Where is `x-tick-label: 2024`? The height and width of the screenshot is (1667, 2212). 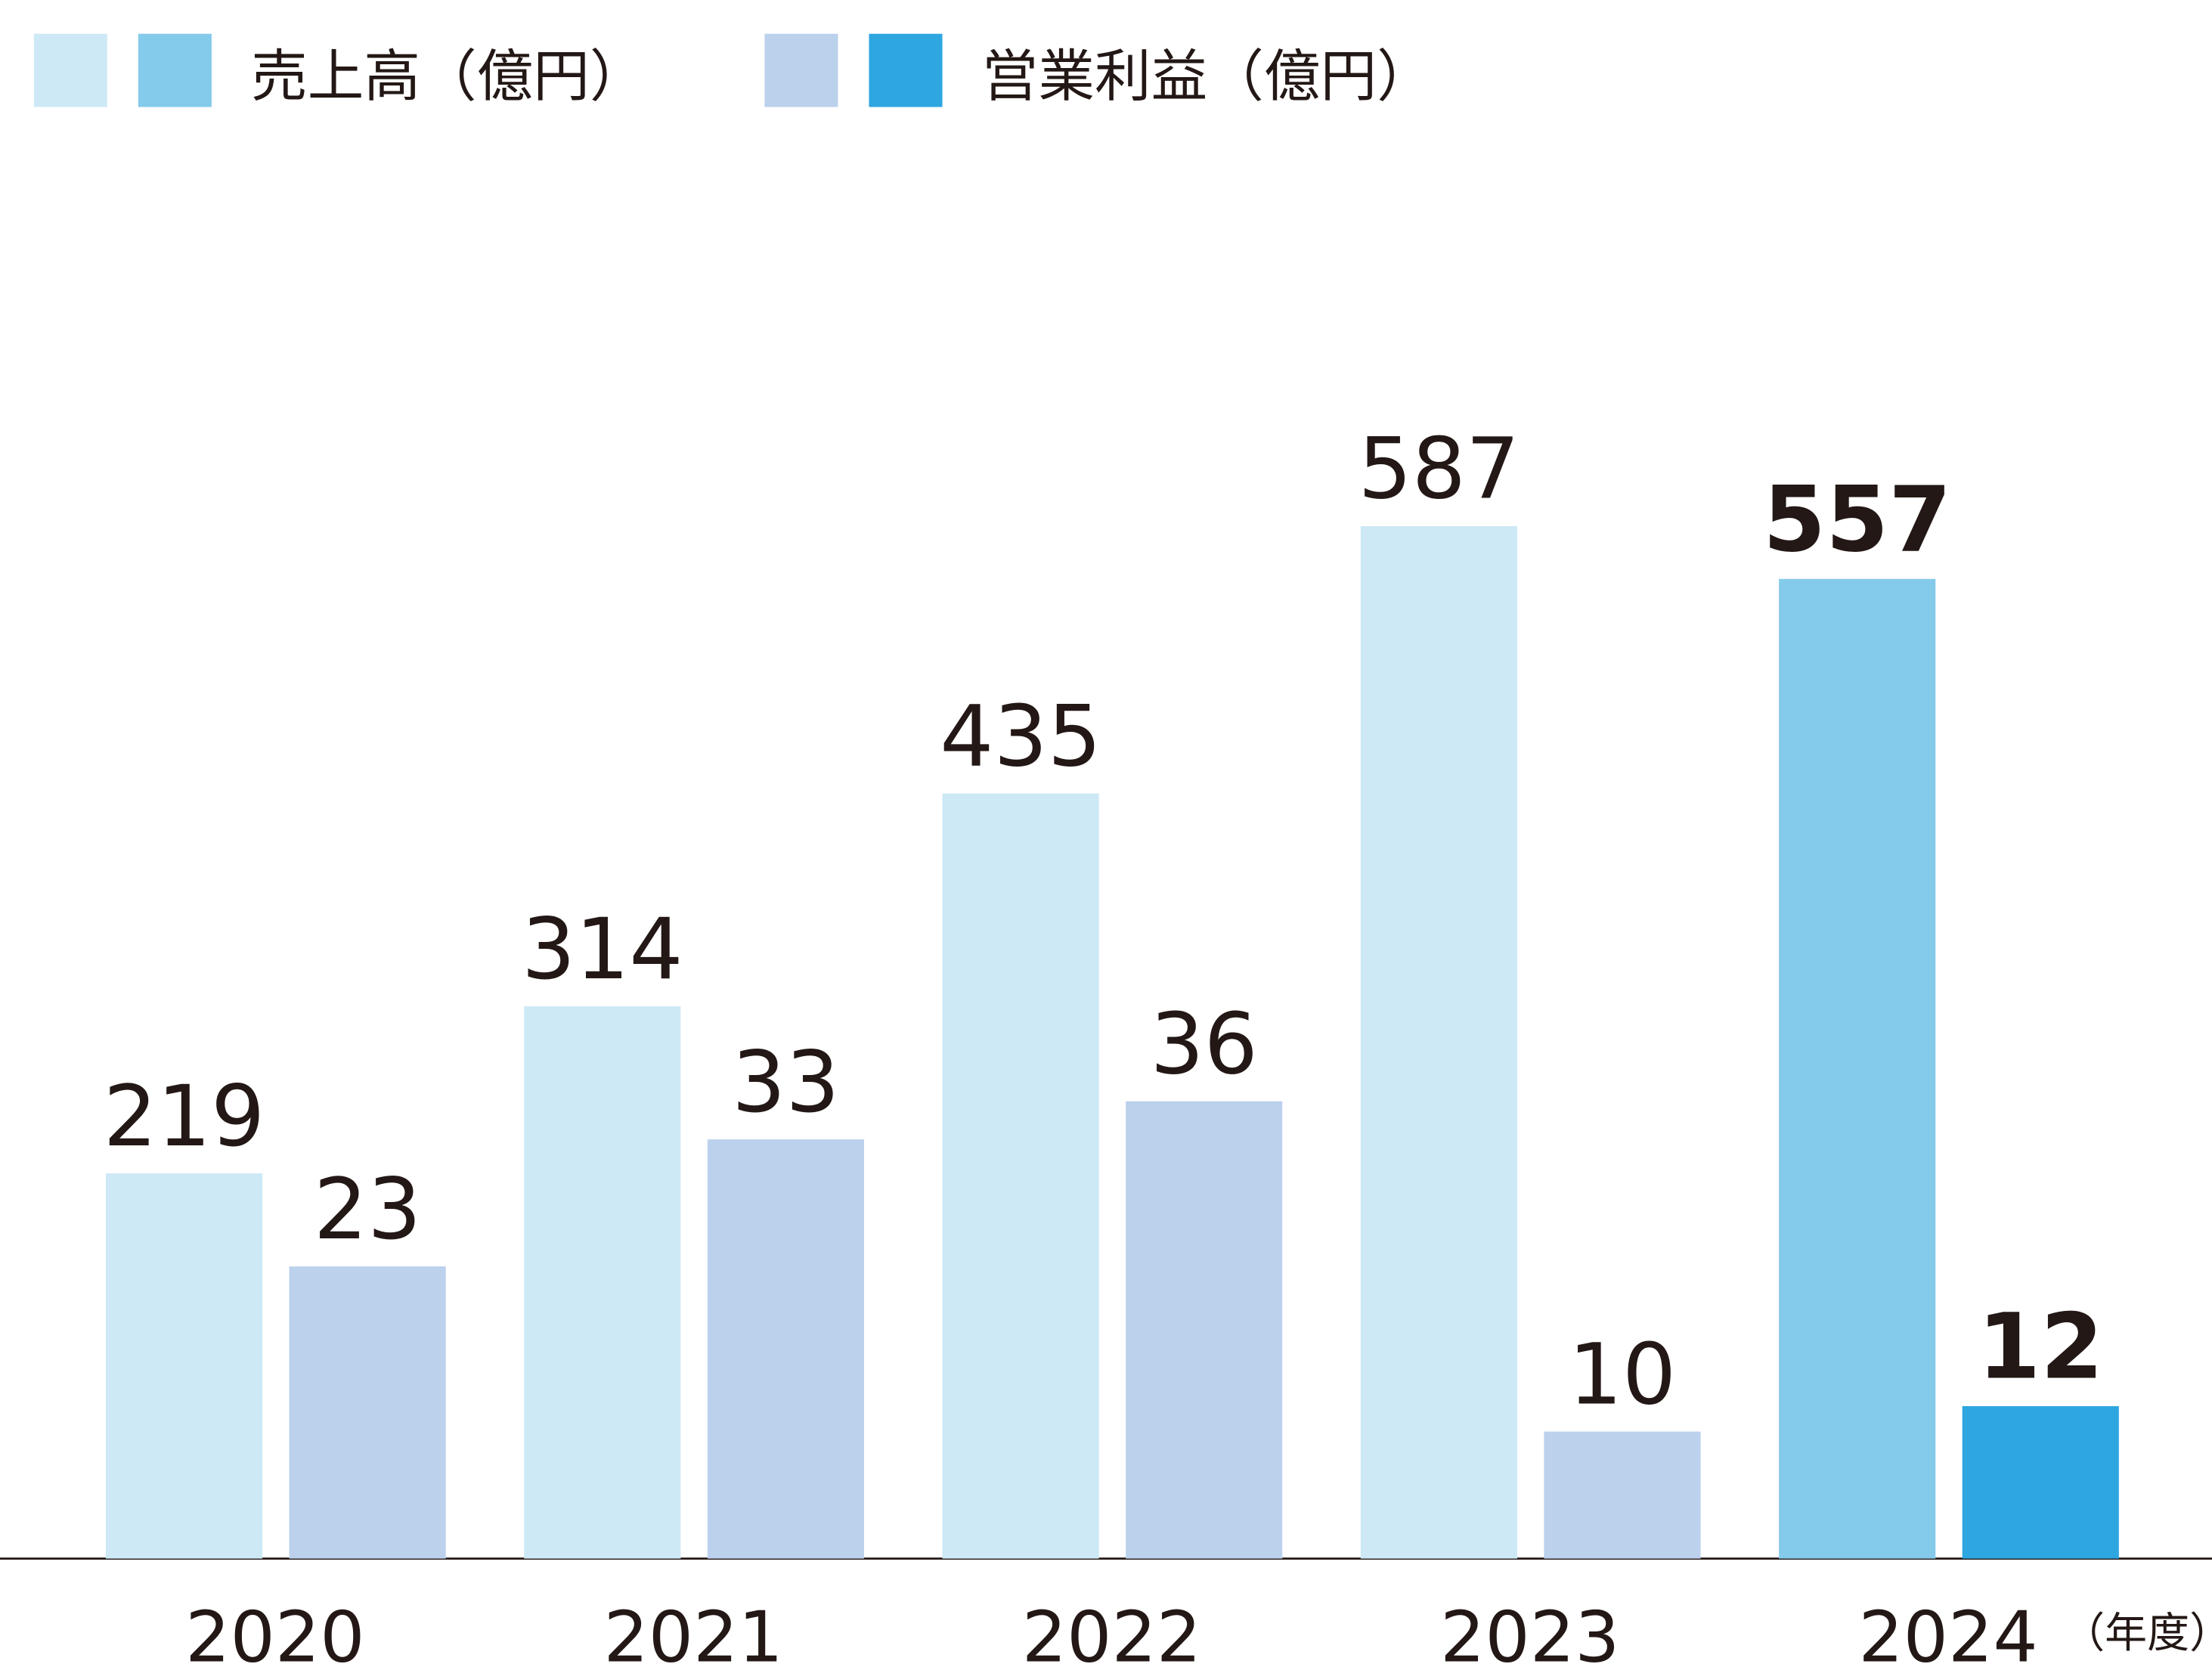
x-tick-label: 2024 is located at coordinates (1947, 1632).